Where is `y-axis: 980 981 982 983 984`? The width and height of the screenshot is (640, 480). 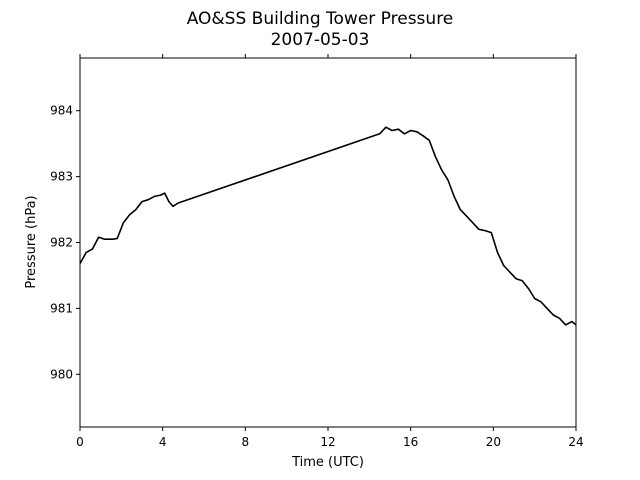
y-axis: 980 981 982 983 984 is located at coordinates (65, 242).